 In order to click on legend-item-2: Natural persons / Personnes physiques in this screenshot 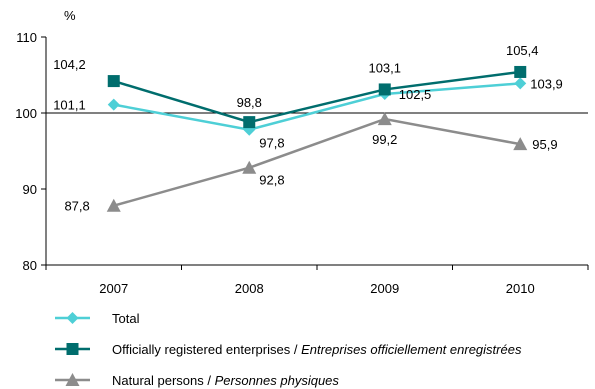, I will do `click(197, 380)`.